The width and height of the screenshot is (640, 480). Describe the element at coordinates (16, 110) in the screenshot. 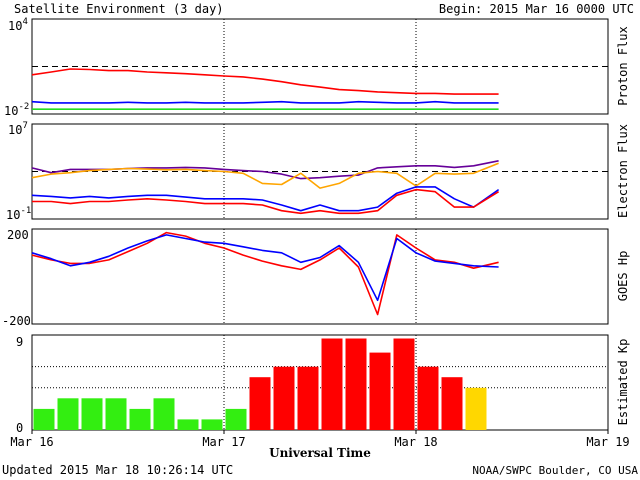

I see `proton-ytick-bottom: 10-2` at that location.